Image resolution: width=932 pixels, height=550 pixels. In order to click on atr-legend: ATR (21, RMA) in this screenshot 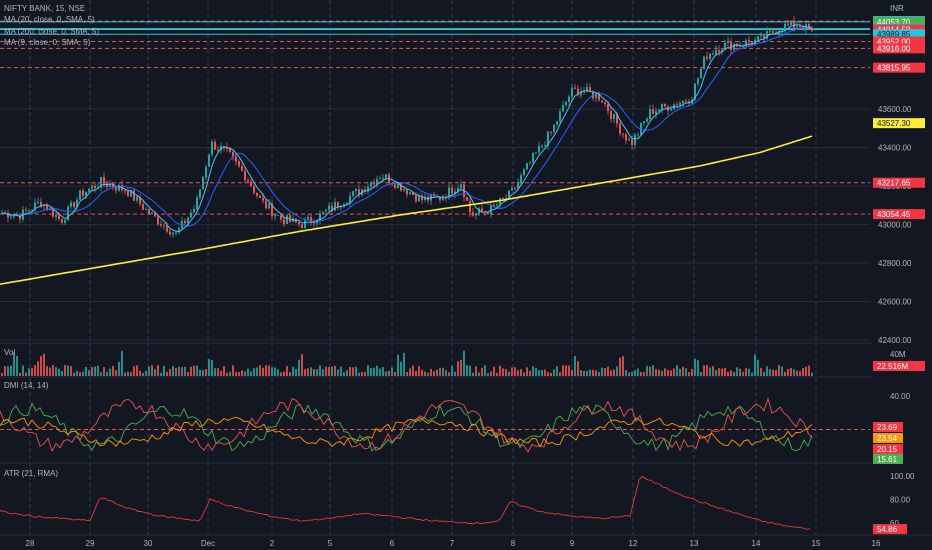, I will do `click(31, 473)`.